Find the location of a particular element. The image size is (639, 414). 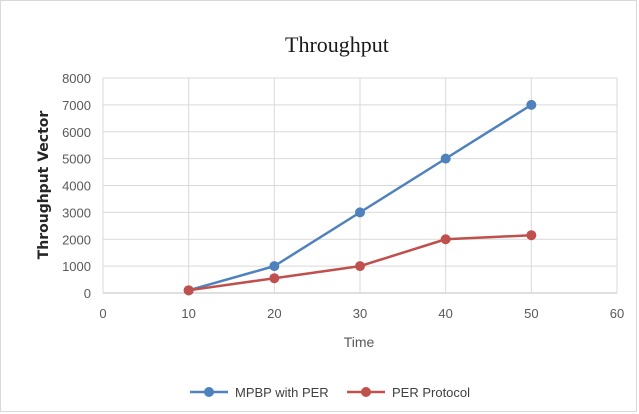

x-tick-label: 0 is located at coordinates (102, 313).